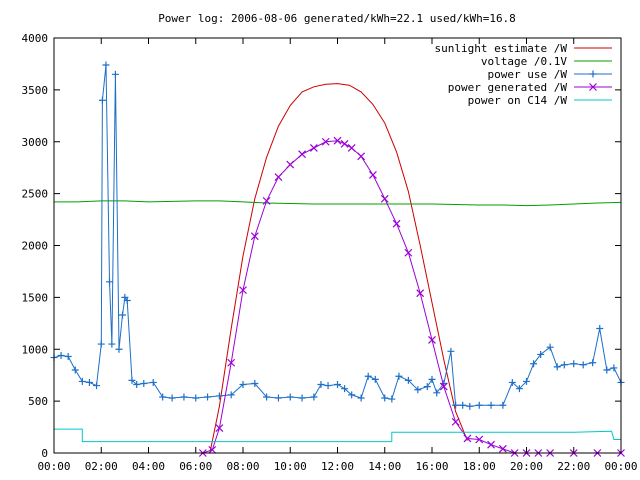 Image resolution: width=640 pixels, height=480 pixels. What do you see at coordinates (290, 466) in the screenshot?
I see `x-tick-label: 10:00` at bounding box center [290, 466].